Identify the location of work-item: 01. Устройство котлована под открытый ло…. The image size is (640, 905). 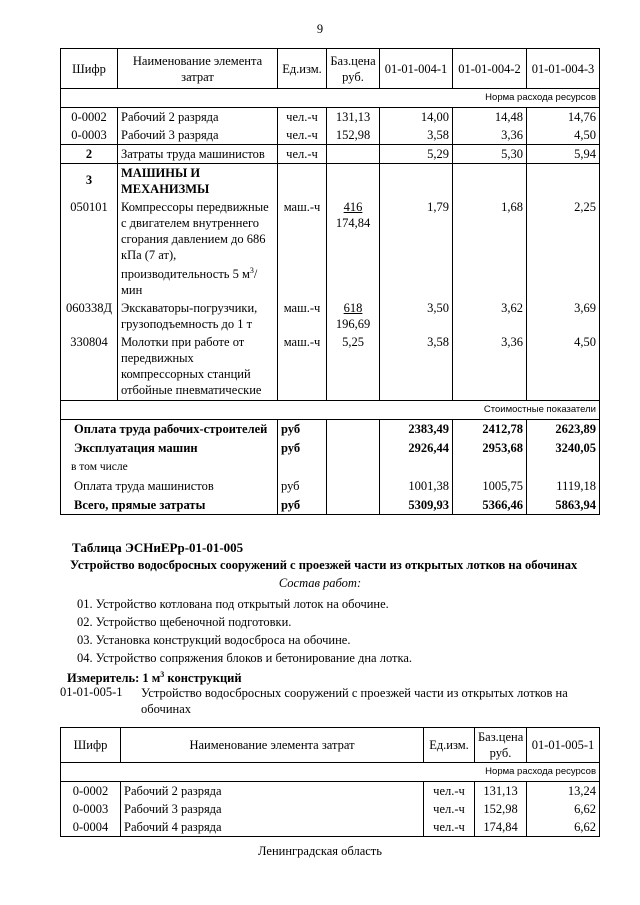
(233, 604).